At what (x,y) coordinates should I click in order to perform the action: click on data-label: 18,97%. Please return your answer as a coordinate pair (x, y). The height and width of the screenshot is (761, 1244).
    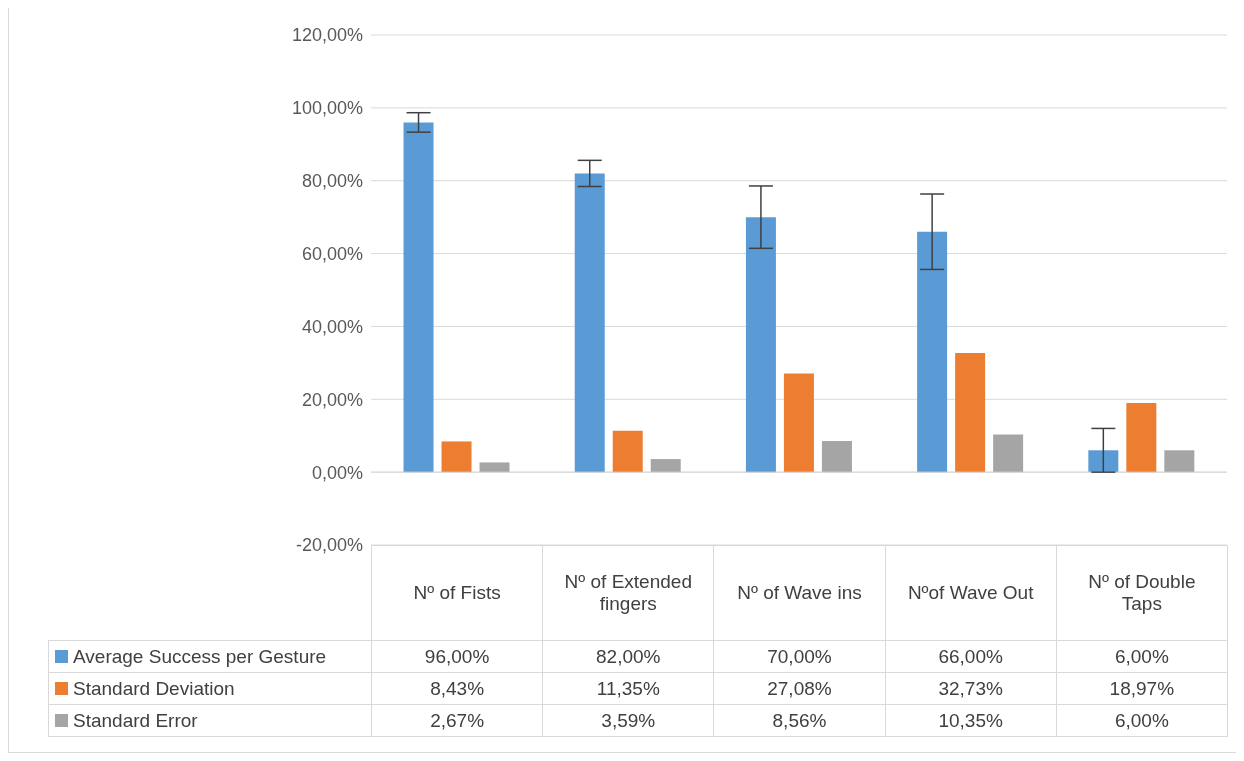
    Looking at the image, I should click on (1142, 688).